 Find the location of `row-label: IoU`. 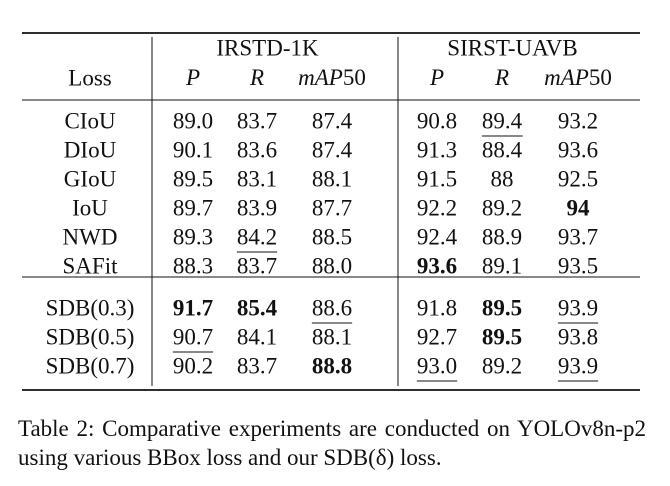

row-label: IoU is located at coordinates (90, 207).